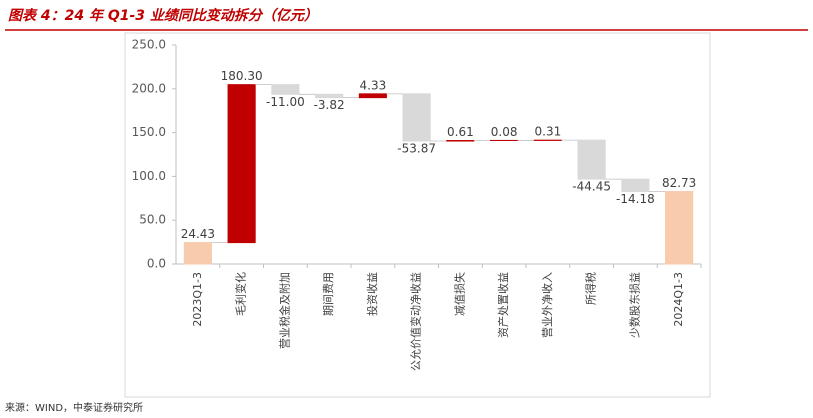 Image resolution: width=813 pixels, height=418 pixels. Describe the element at coordinates (635, 199) in the screenshot. I see `value-label: -14.18` at that location.